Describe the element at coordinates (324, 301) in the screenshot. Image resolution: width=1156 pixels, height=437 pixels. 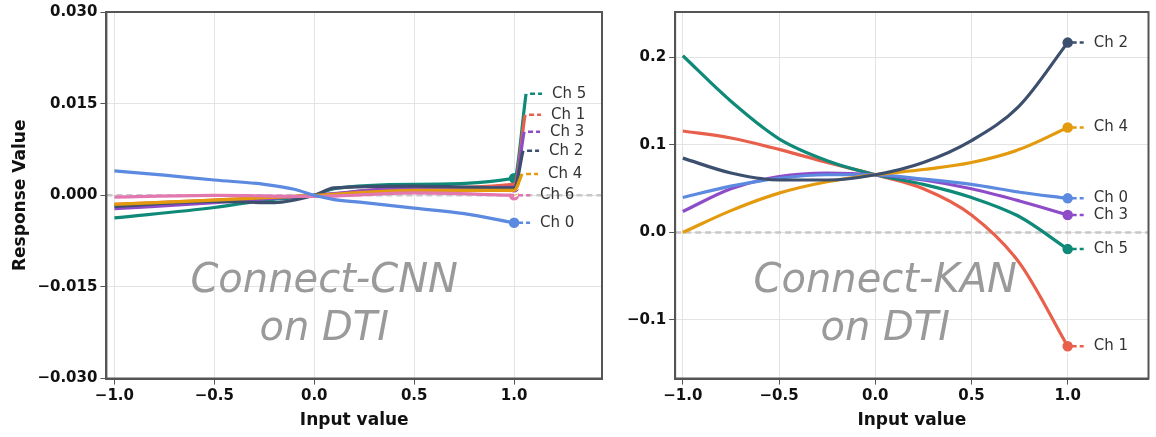
I see `annotation: Connect-CNN on DTI` at that location.